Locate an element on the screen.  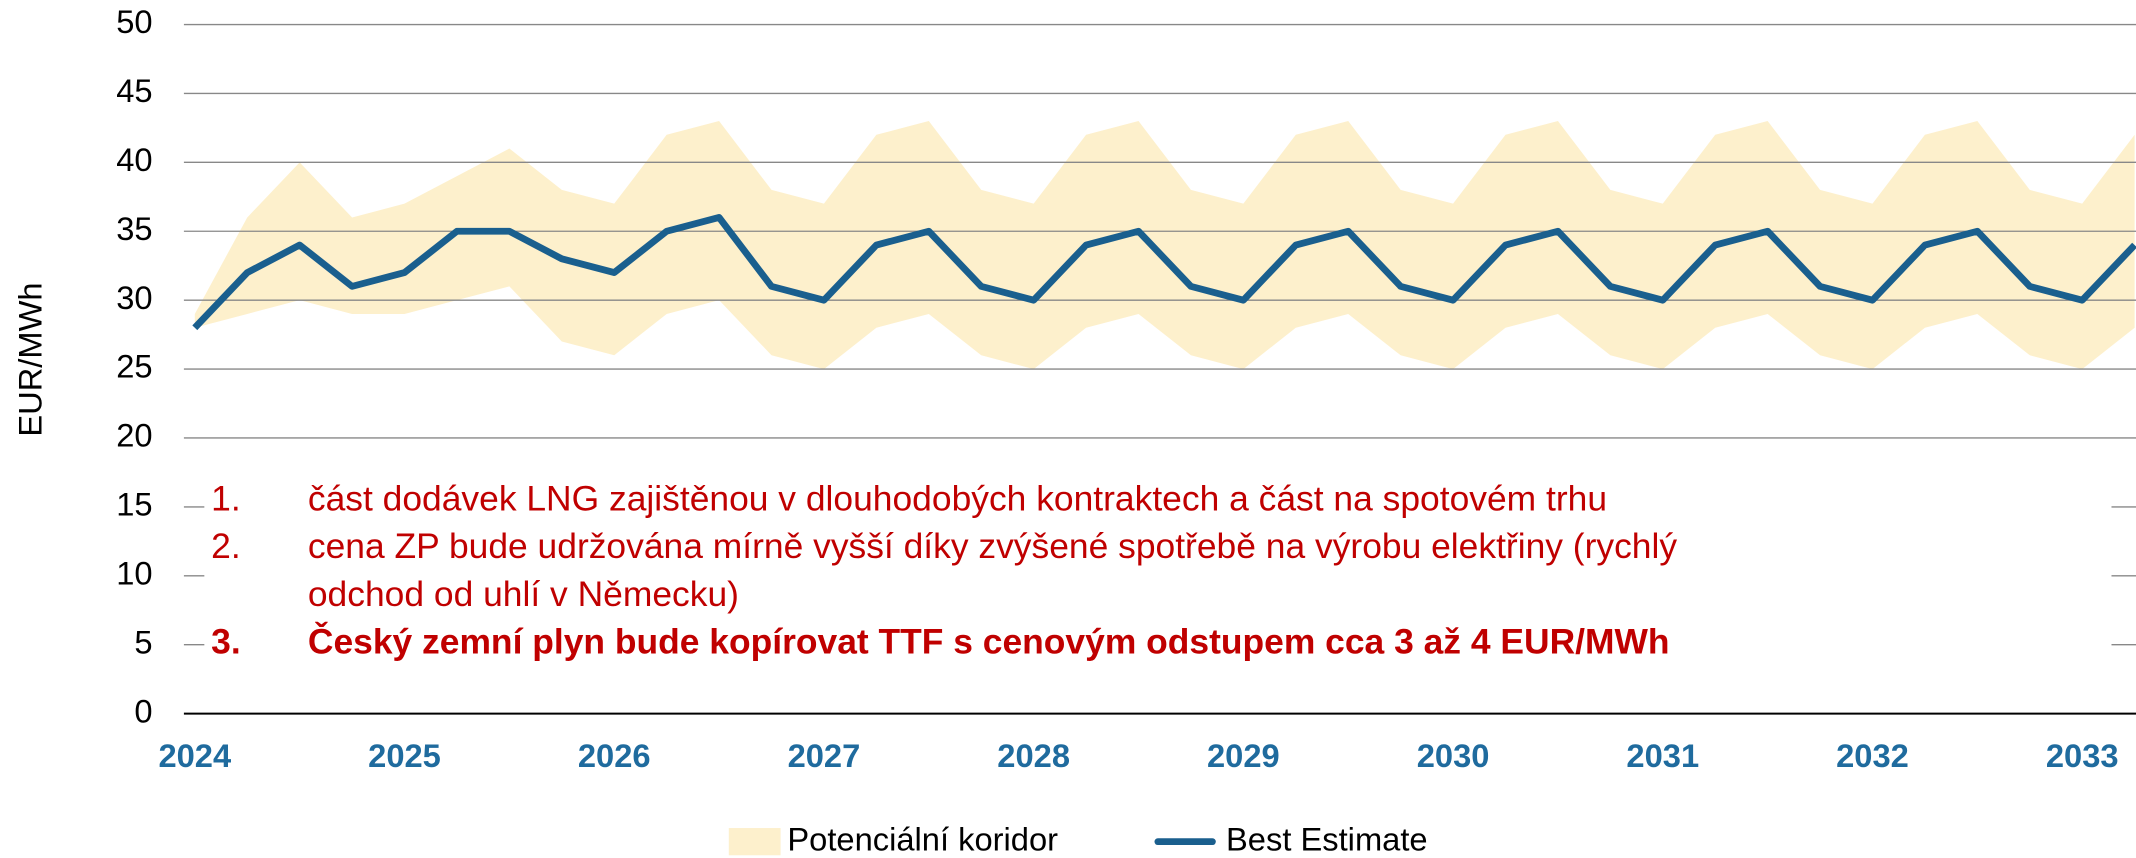
x-tick-label: 2027 is located at coordinates (824, 755).